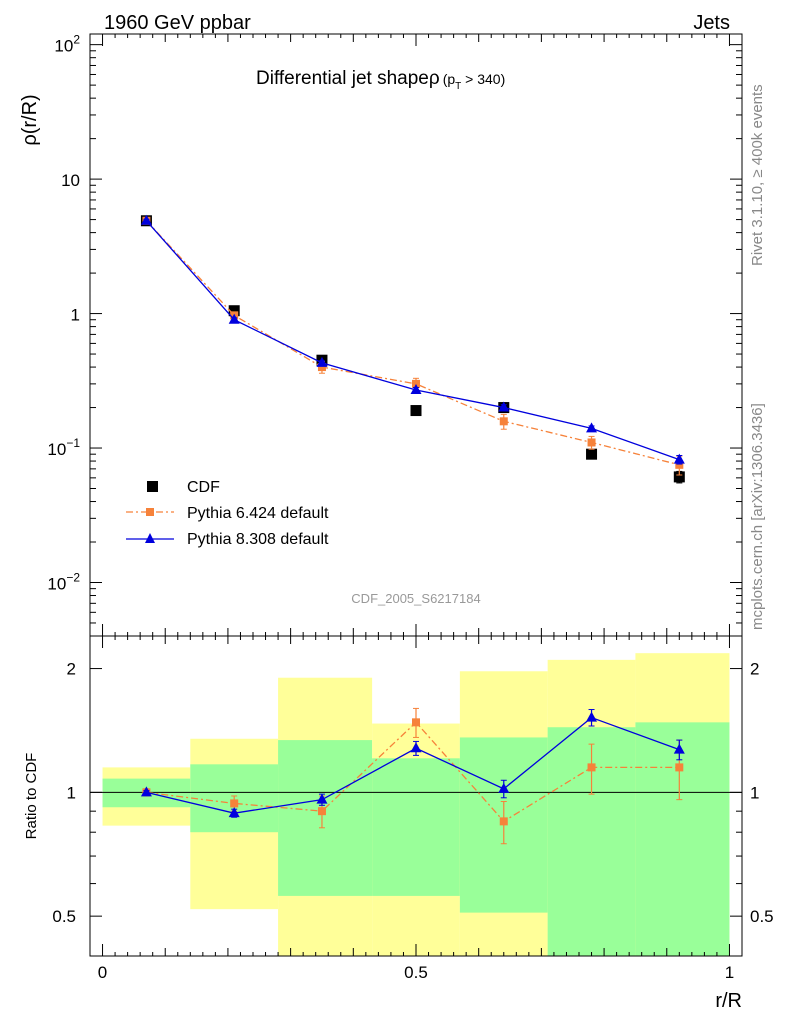 The width and height of the screenshot is (786, 1024). Describe the element at coordinates (152, 486) in the screenshot. I see `legend-marker-cdf` at that location.